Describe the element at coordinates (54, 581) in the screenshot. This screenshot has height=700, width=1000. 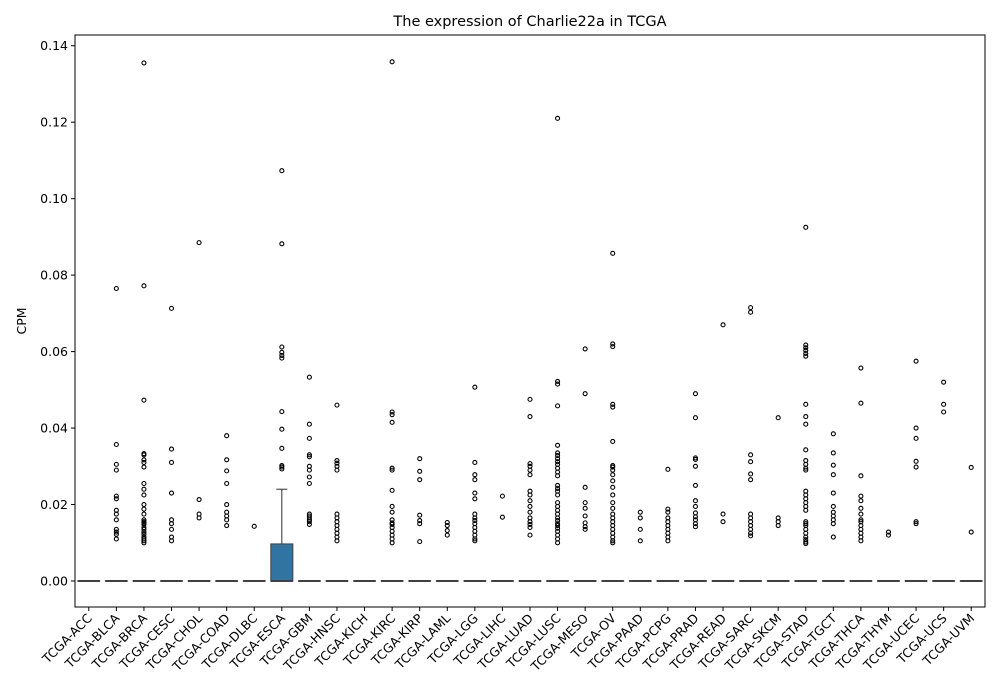
I see `y-tick-label: 0.00` at that location.